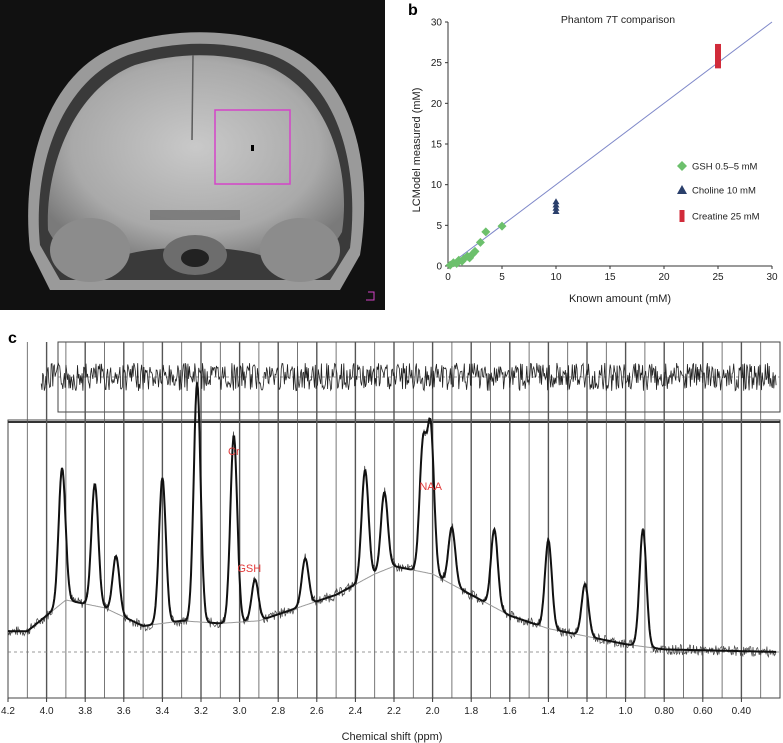 This screenshot has height=743, width=783. I want to click on x-tick-label: 1.6, so click(510, 711).